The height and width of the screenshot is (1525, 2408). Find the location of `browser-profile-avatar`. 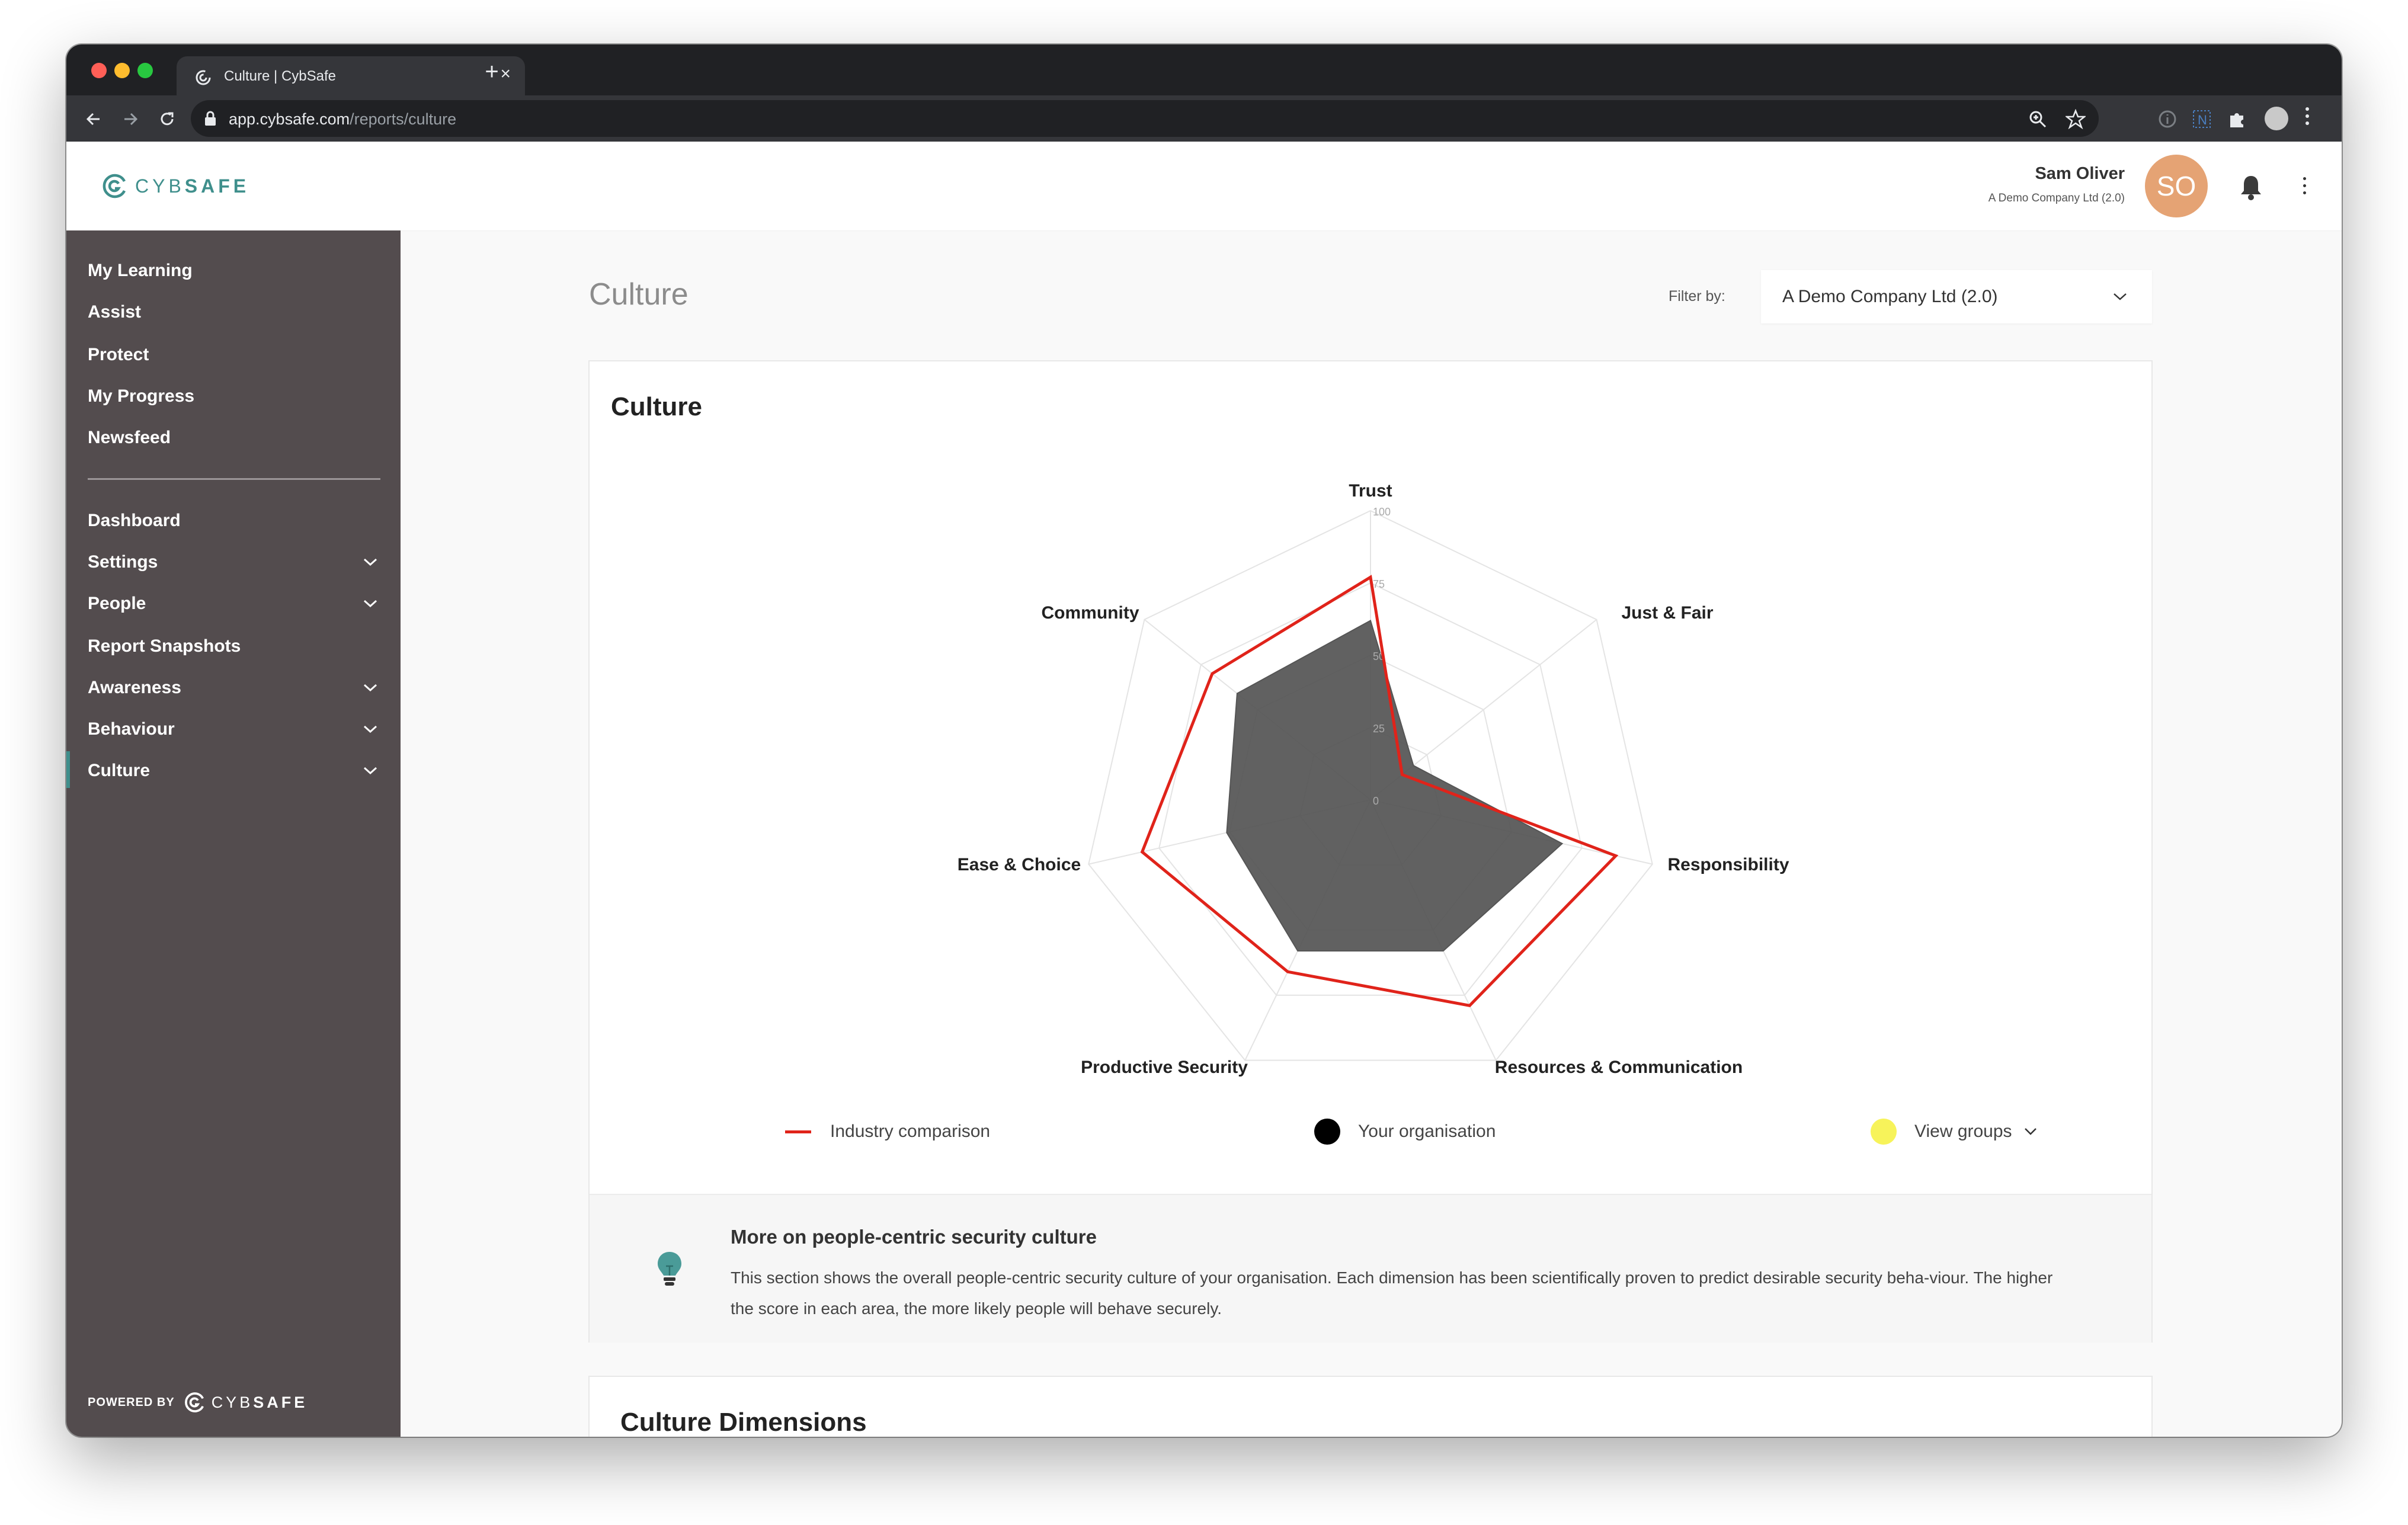

browser-profile-avatar is located at coordinates (2276, 119).